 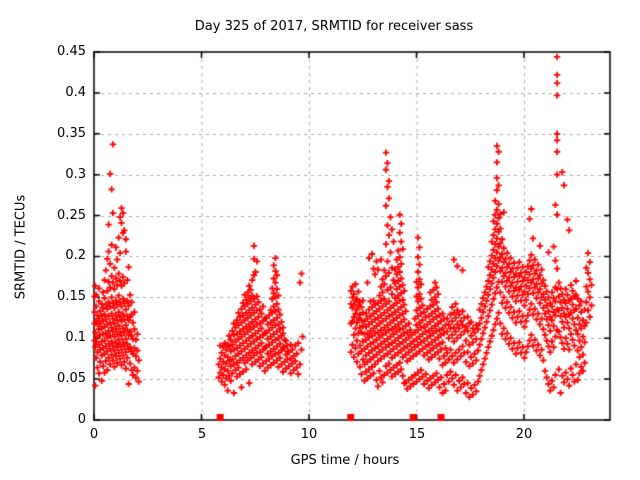 I want to click on y-tick-label: 0.2, so click(x=75, y=255).